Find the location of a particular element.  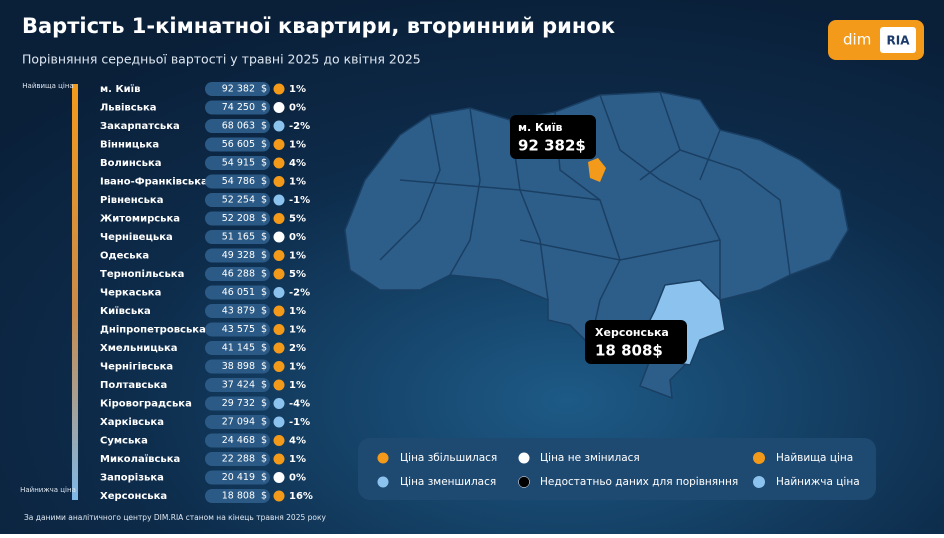

price: 68 063 is located at coordinates (238, 126).